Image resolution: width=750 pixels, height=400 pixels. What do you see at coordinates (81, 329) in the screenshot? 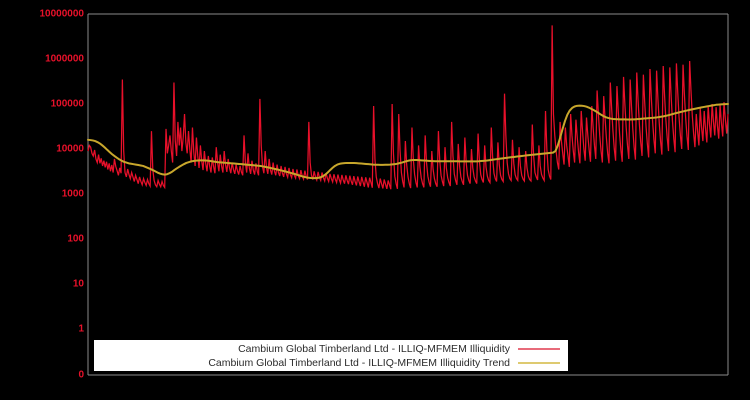
I see `y-axis-tick-label: 1` at bounding box center [81, 329].